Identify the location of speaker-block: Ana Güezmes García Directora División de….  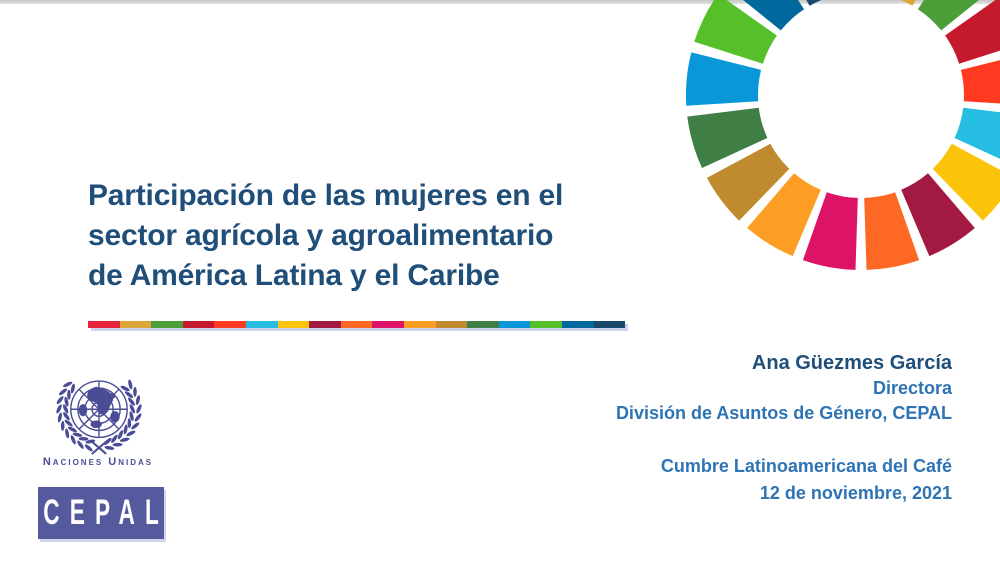
(784, 428).